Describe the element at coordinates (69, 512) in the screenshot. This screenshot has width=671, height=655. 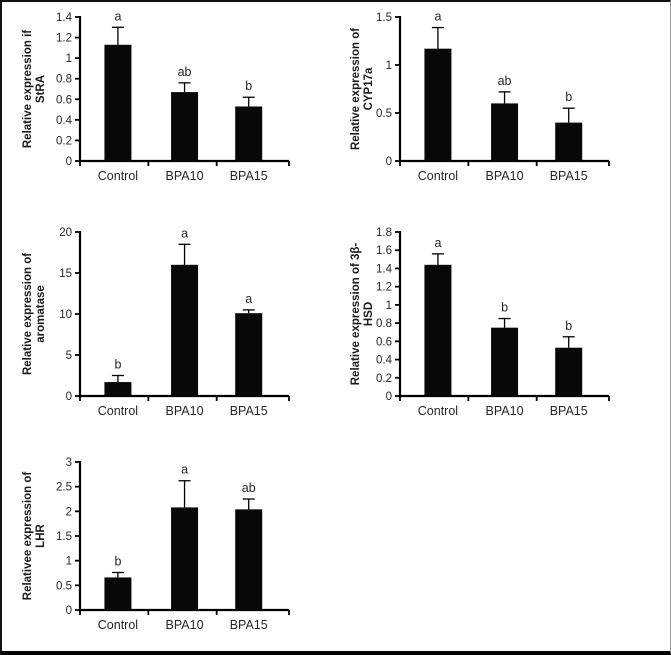
I see `y-tick-label: 2` at that location.